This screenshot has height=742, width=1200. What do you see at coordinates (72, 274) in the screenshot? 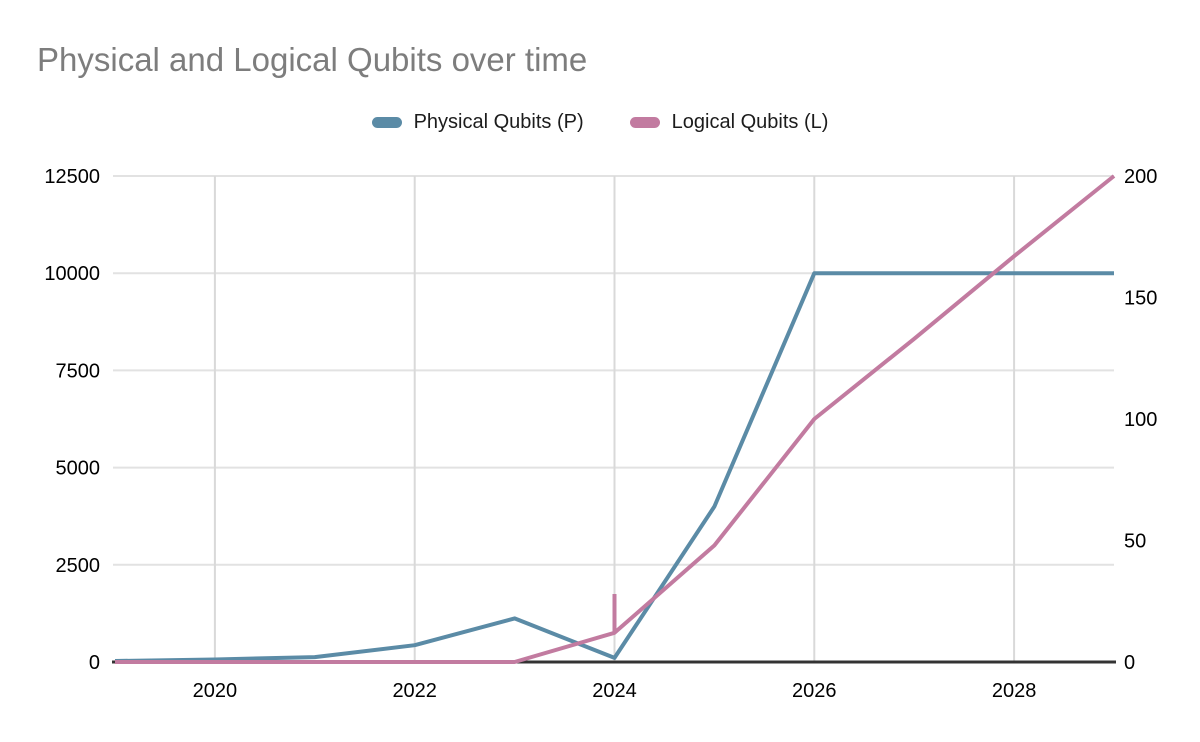
I see `y-left-tick-label: 10000` at bounding box center [72, 274].